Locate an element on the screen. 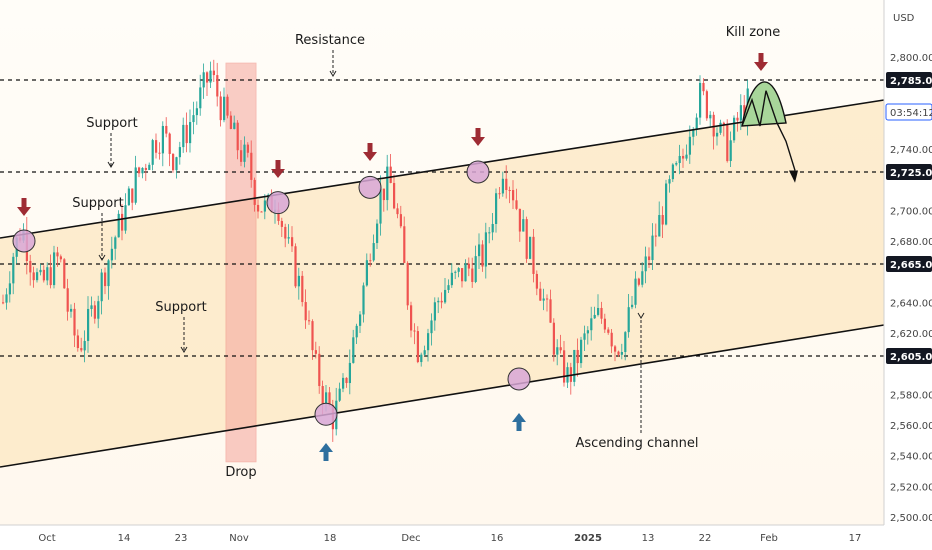 The width and height of the screenshot is (932, 550). y-tick-label: 2,520.000 is located at coordinates (911, 487).